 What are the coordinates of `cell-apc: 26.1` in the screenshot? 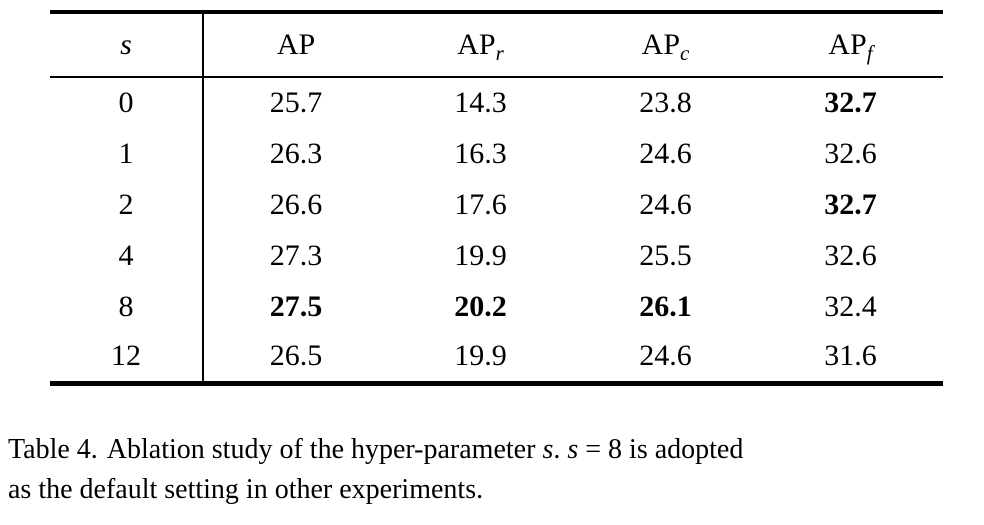 It's located at (665, 306).